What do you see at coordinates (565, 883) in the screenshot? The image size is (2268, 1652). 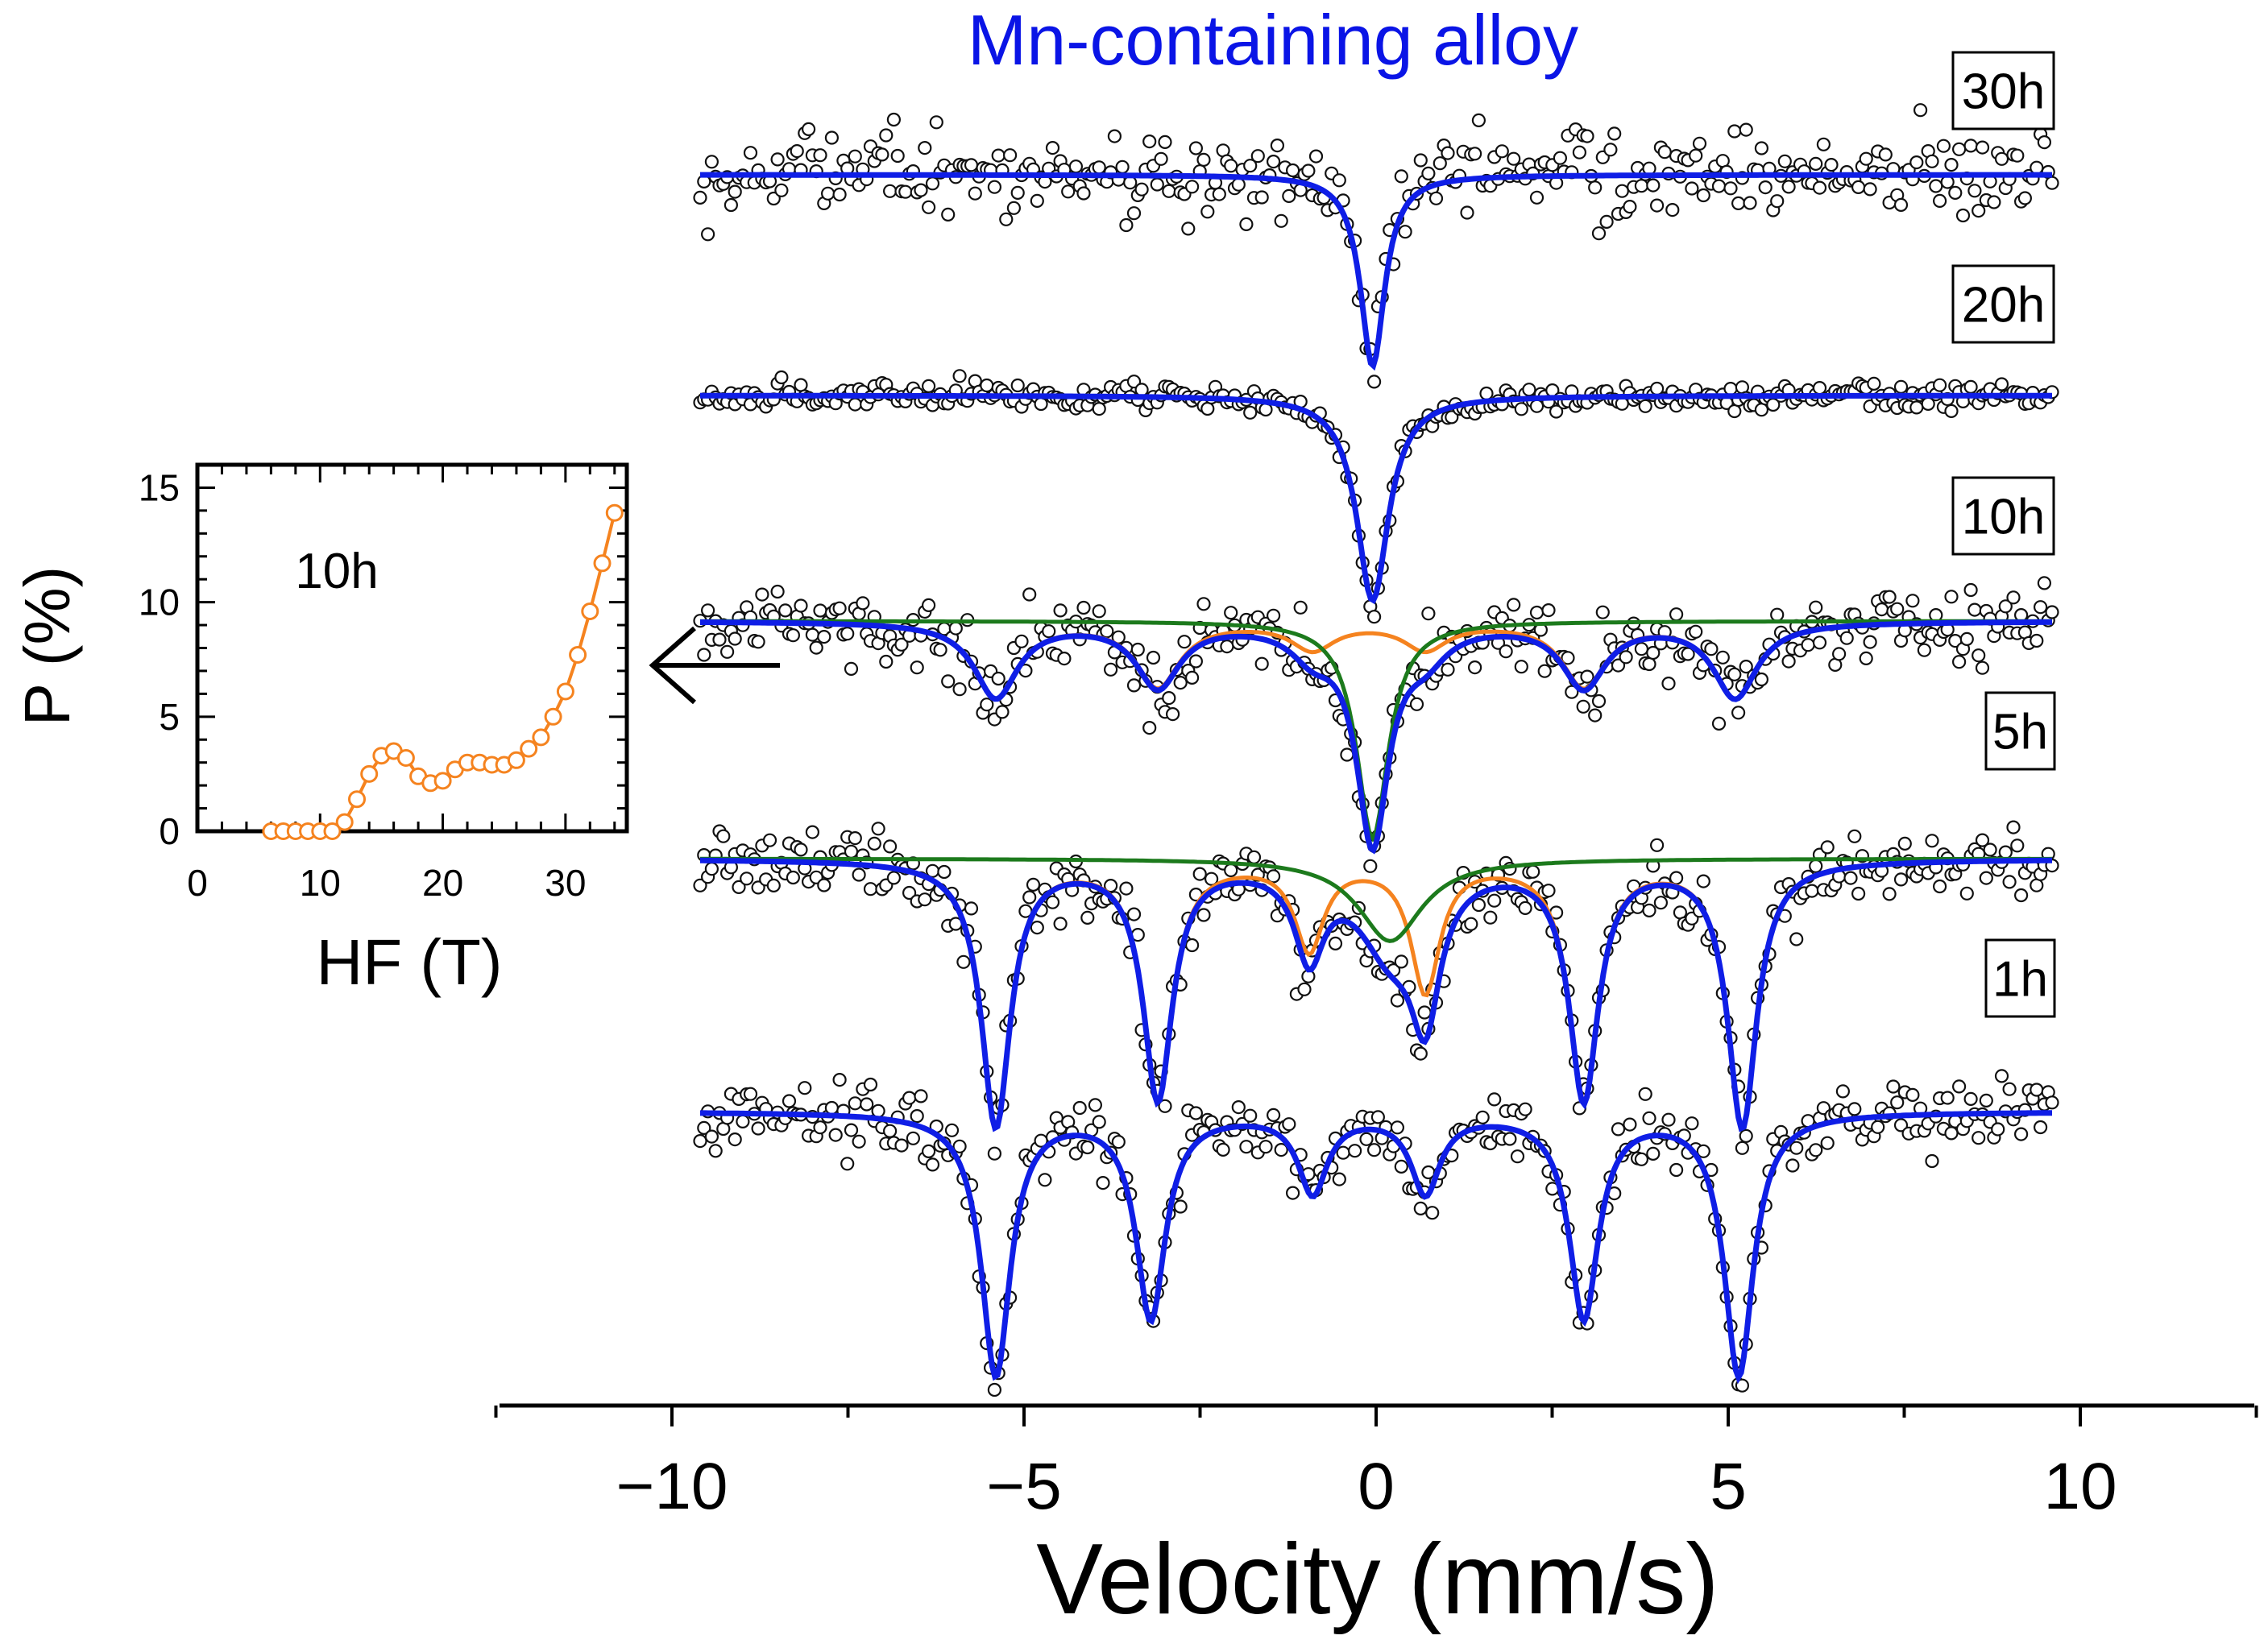 I see `inset-x-tick-label: 30` at bounding box center [565, 883].